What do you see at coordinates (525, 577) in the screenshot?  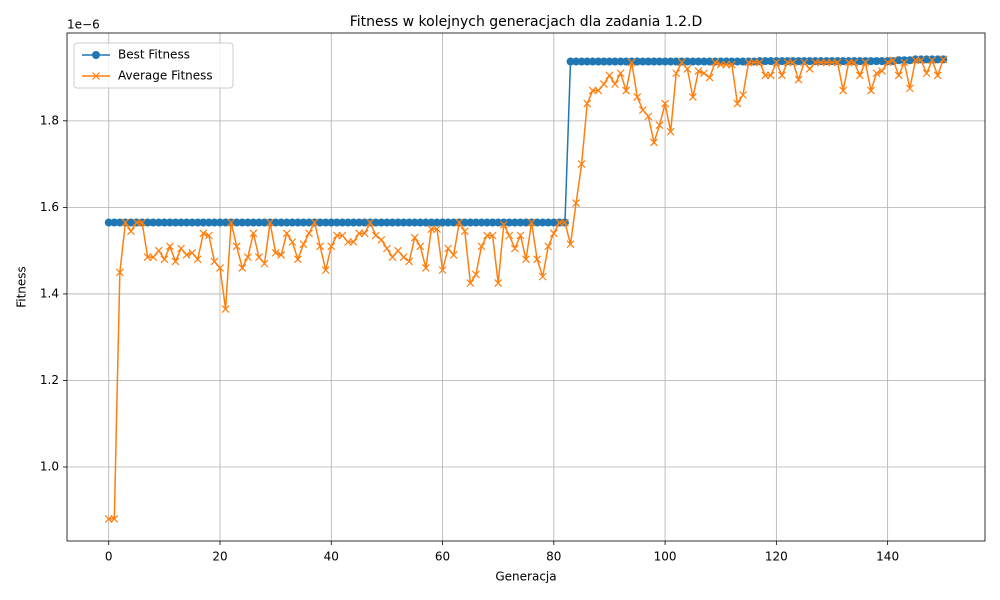 I see `x-axis-label: Generacja` at bounding box center [525, 577].